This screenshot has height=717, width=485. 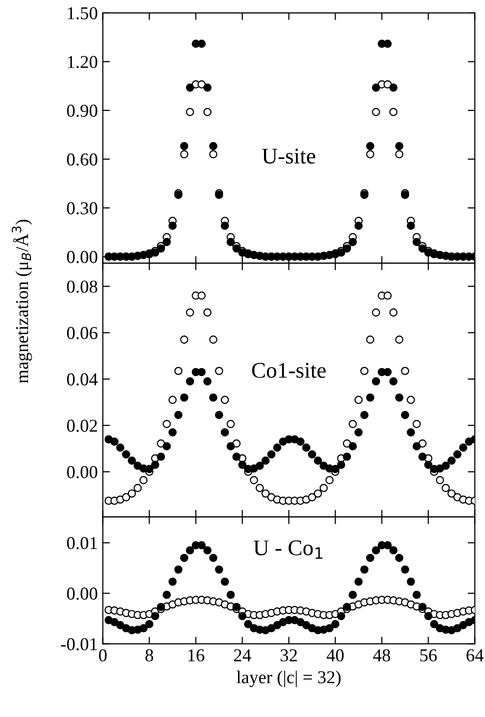 What do you see at coordinates (149, 655) in the screenshot?
I see `x-tick-label: 8` at bounding box center [149, 655].